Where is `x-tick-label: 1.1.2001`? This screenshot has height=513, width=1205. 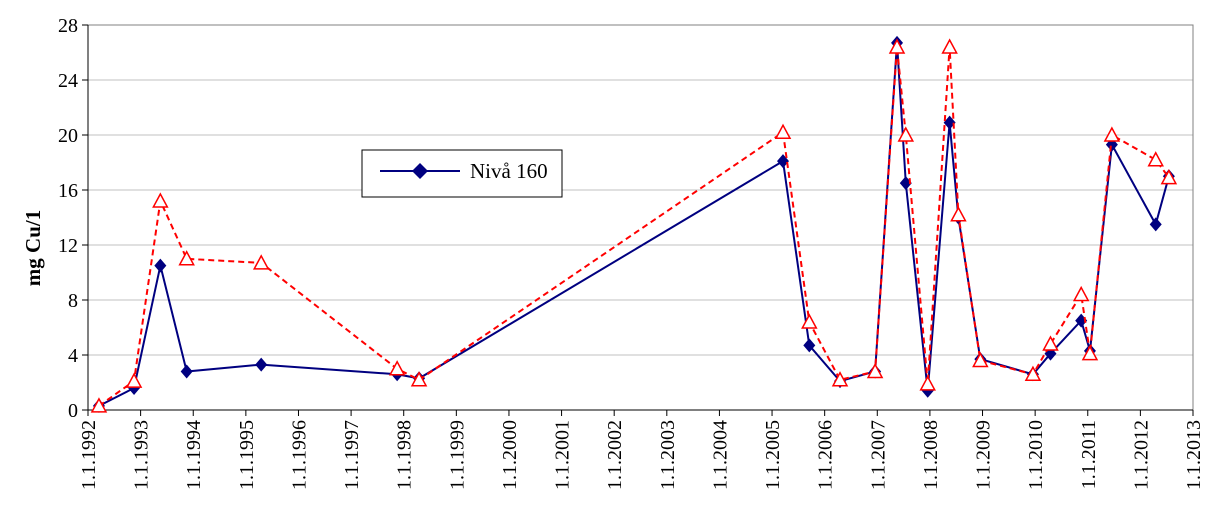
x-tick-label: 1.1.2001 is located at coordinates (563, 455).